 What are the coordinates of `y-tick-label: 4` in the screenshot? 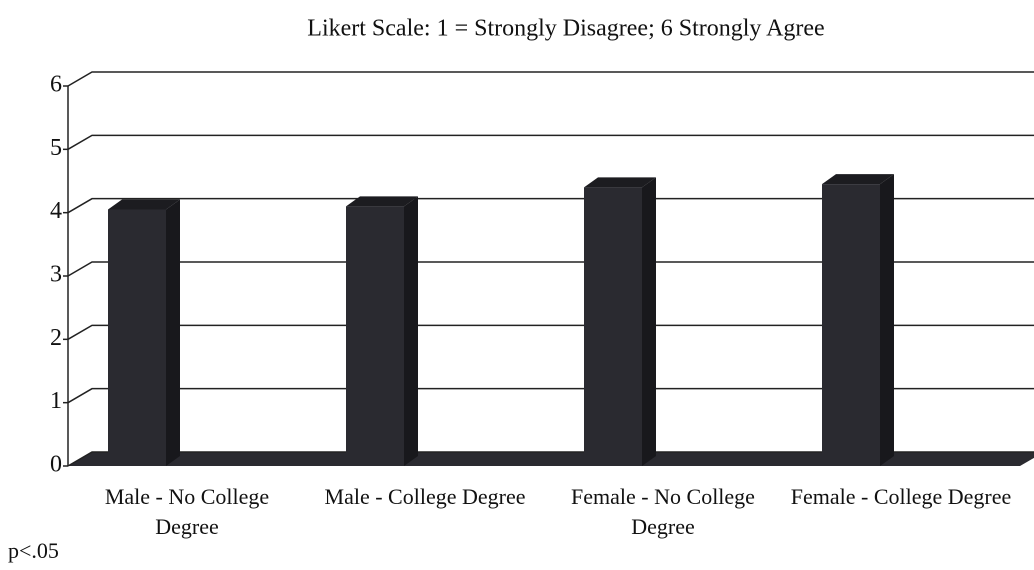 It's located at (56, 211).